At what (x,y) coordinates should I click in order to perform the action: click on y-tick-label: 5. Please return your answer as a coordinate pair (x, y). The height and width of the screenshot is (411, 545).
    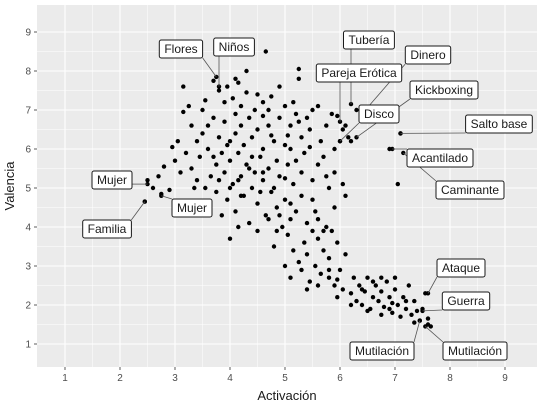
    Looking at the image, I should click on (28, 189).